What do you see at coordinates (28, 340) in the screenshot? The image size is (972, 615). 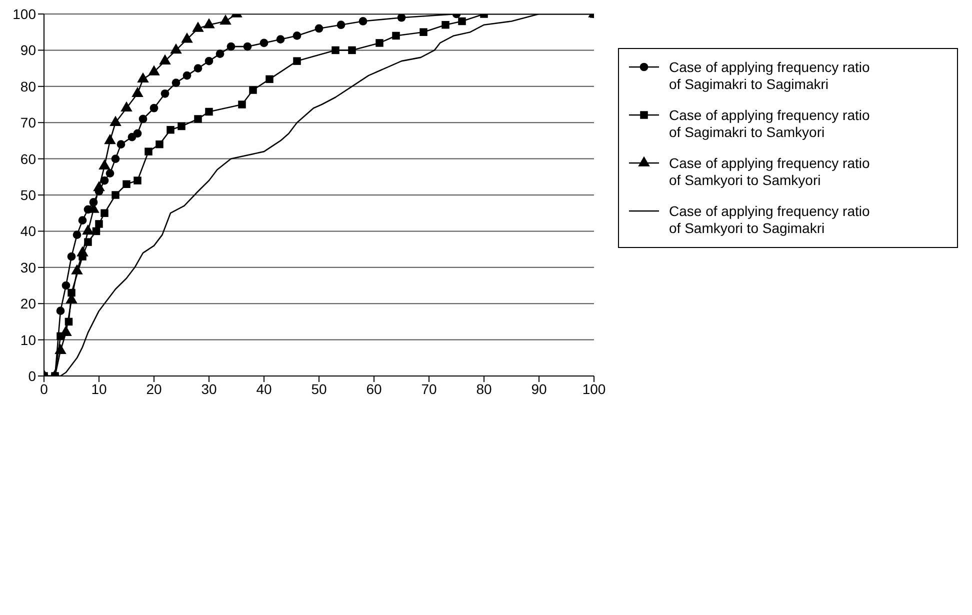 I see `y-tick-label: 10` at bounding box center [28, 340].